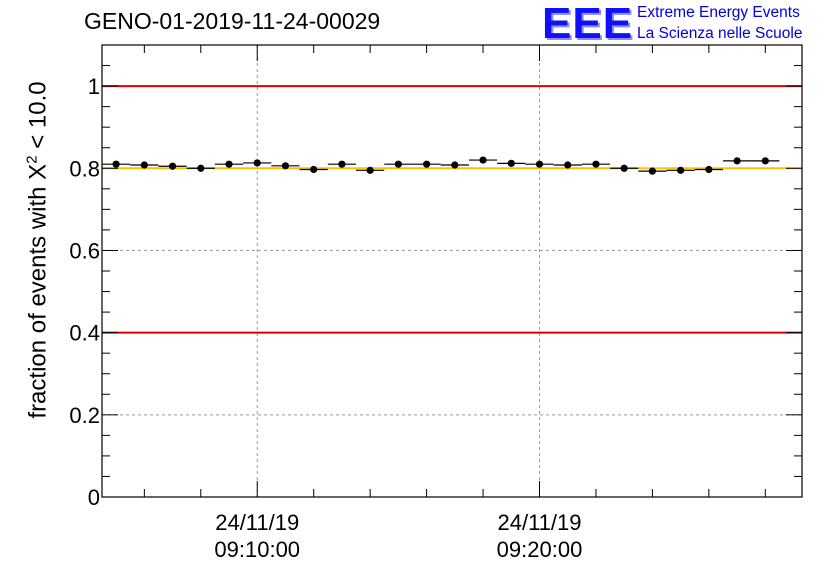  Describe the element at coordinates (588, 24) in the screenshot. I see `eee-logo-mark: EEE` at that location.